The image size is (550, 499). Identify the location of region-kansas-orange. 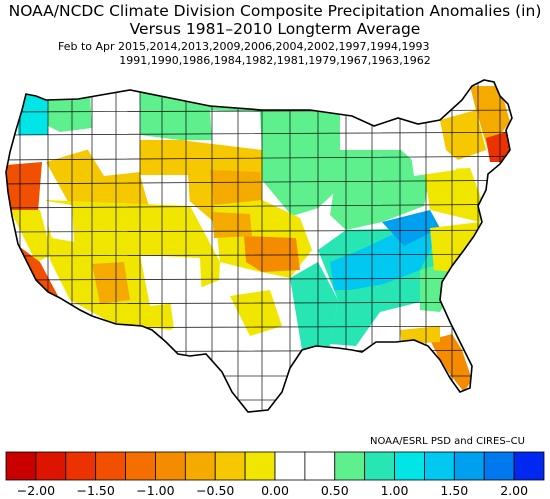
(232, 225).